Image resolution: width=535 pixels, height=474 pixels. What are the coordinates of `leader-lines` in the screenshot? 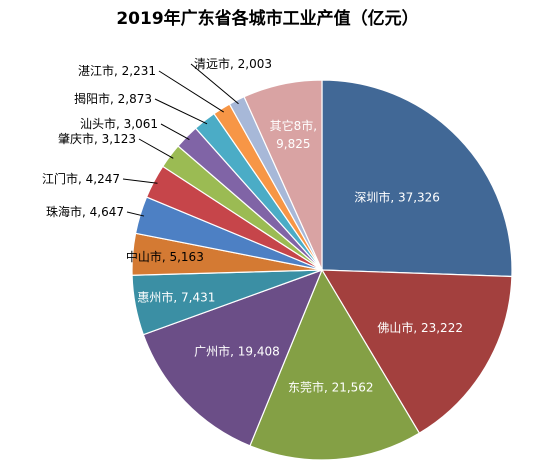 It's located at (180, 140).